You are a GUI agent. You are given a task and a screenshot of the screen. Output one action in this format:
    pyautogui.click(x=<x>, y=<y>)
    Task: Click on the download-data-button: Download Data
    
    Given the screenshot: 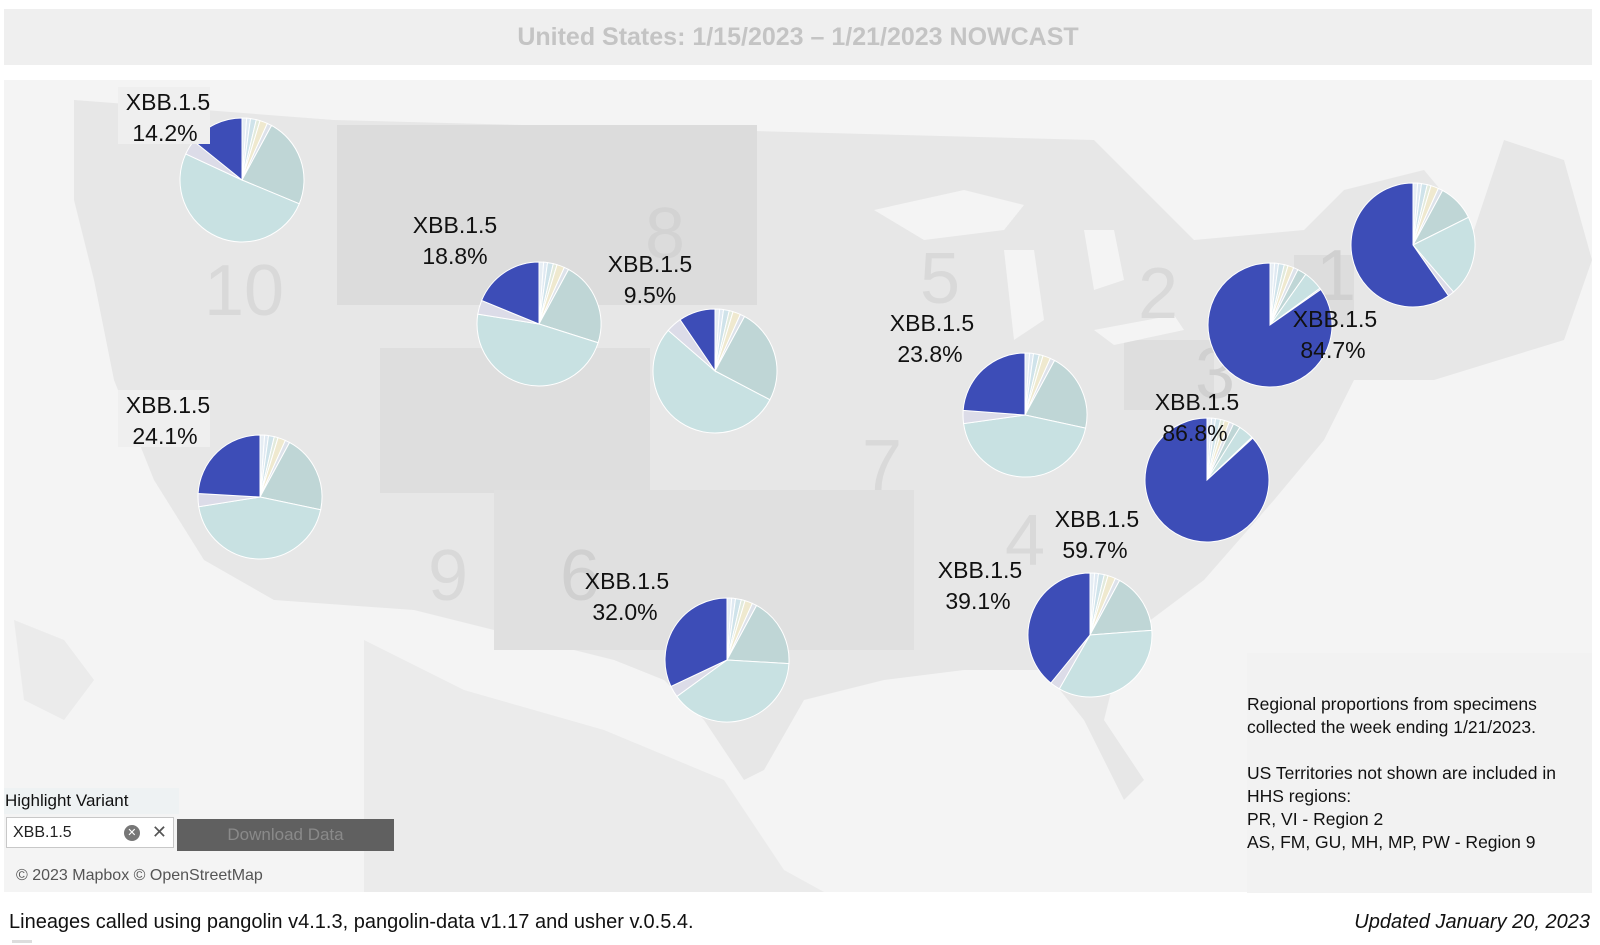 What is the action you would take?
    pyautogui.click(x=285, y=835)
    